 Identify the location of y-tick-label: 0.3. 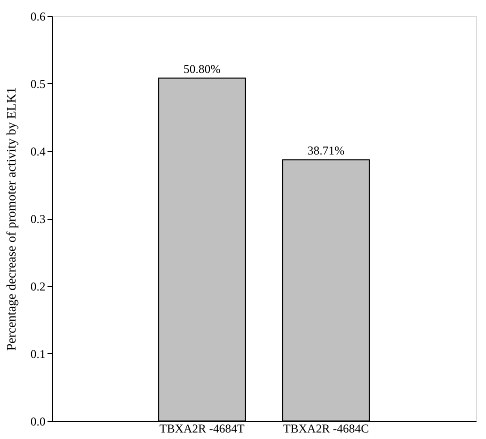
(38, 219).